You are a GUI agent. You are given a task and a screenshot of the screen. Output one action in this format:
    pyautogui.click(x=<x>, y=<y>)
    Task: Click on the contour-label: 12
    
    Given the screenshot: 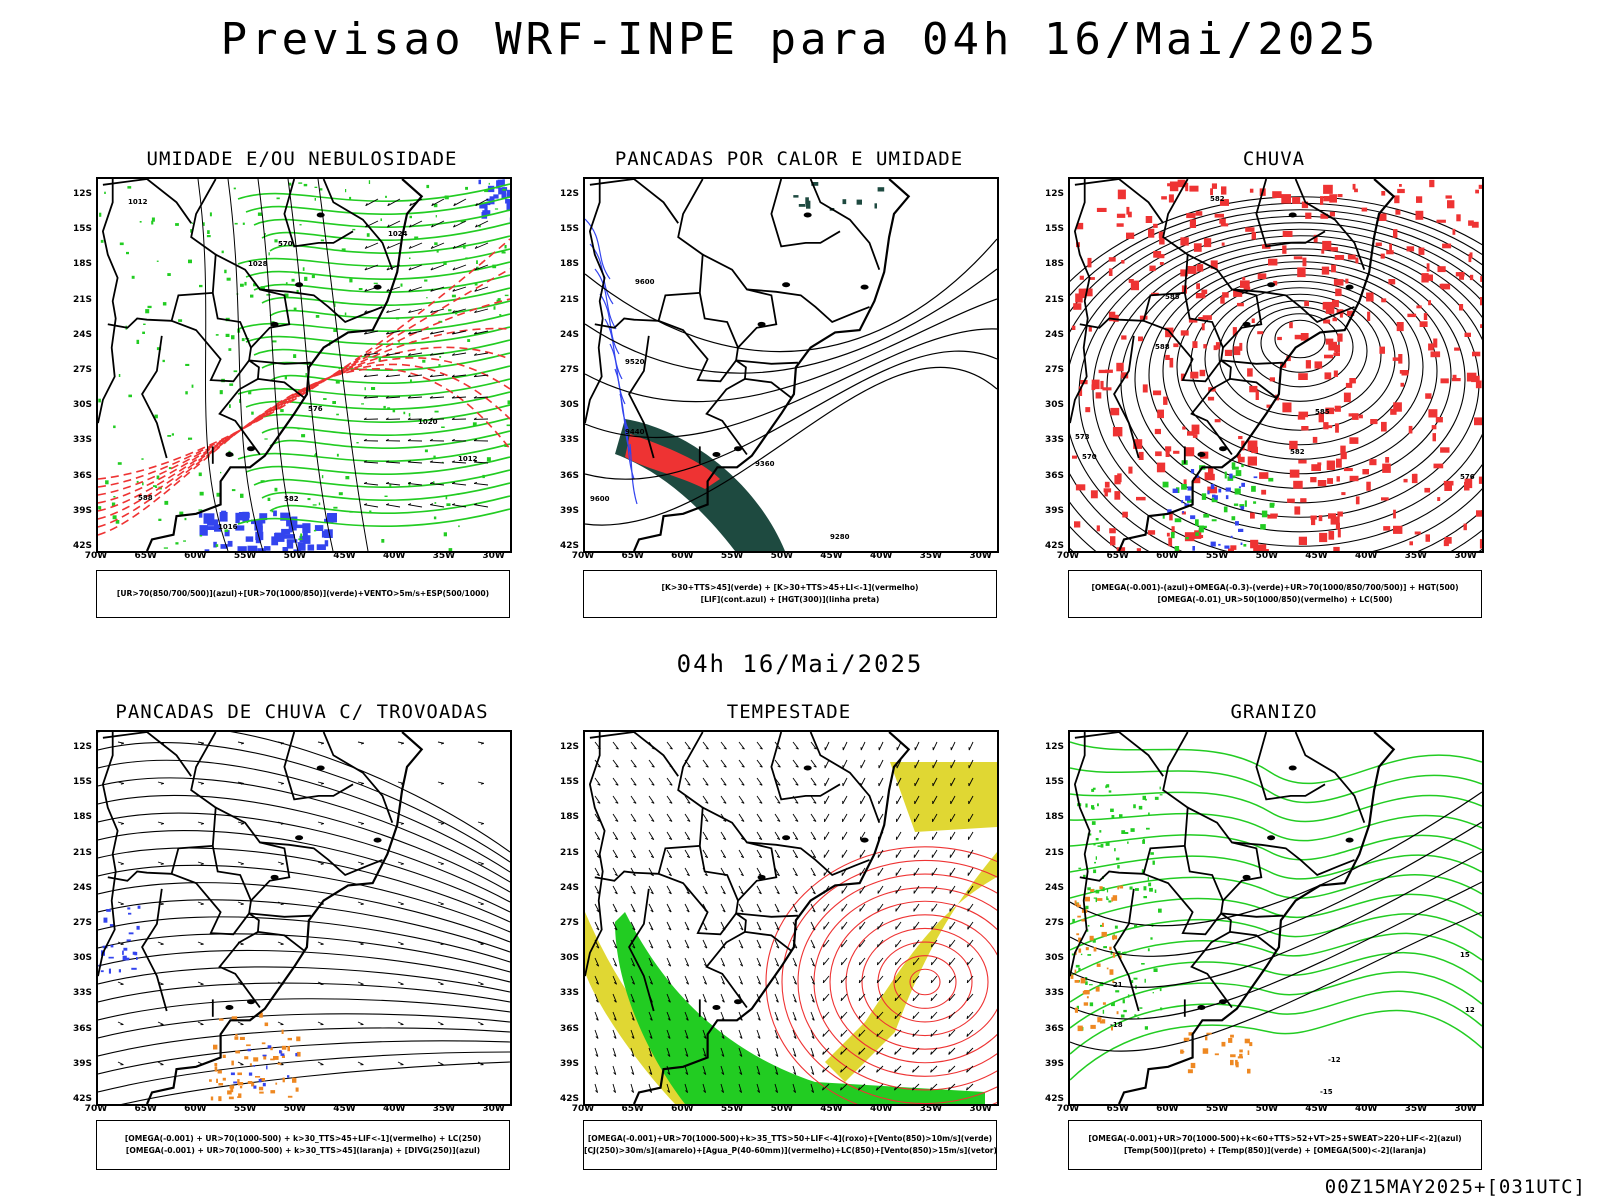 What is the action you would take?
    pyautogui.click(x=1470, y=1010)
    